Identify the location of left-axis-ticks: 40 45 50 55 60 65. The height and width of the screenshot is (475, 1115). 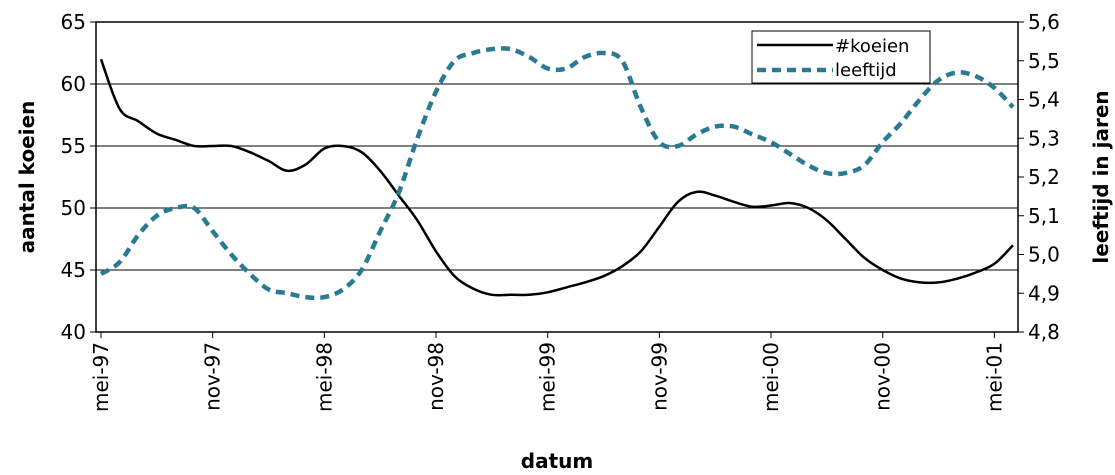
(78, 177).